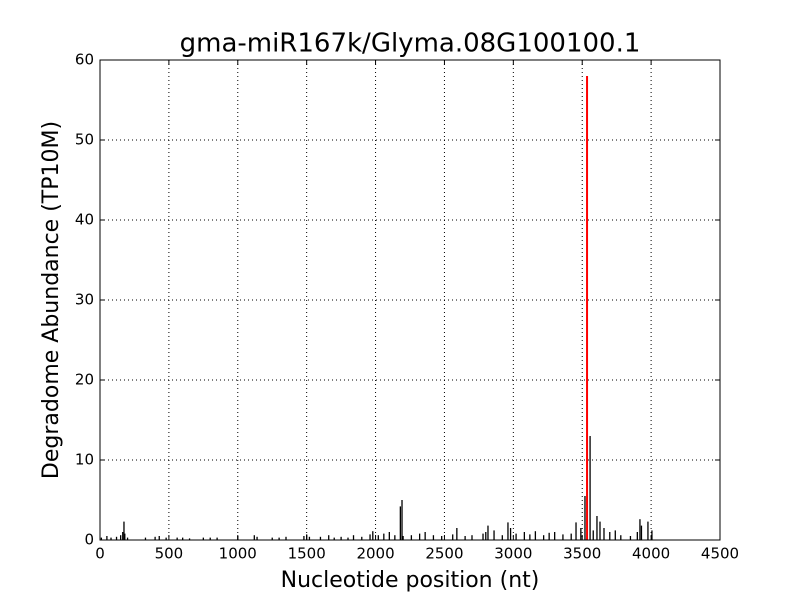 The width and height of the screenshot is (800, 604). Describe the element at coordinates (582, 554) in the screenshot. I see `x-tick-label: 3500` at that location.